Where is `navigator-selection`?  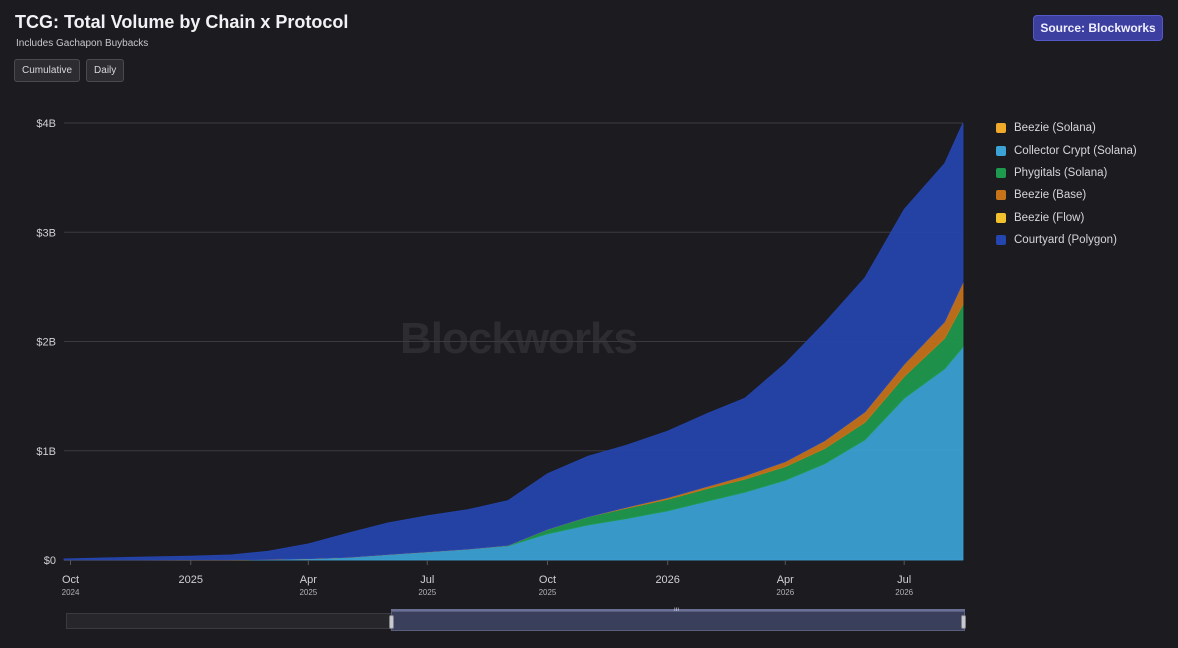
navigator-selection is located at coordinates (678, 621).